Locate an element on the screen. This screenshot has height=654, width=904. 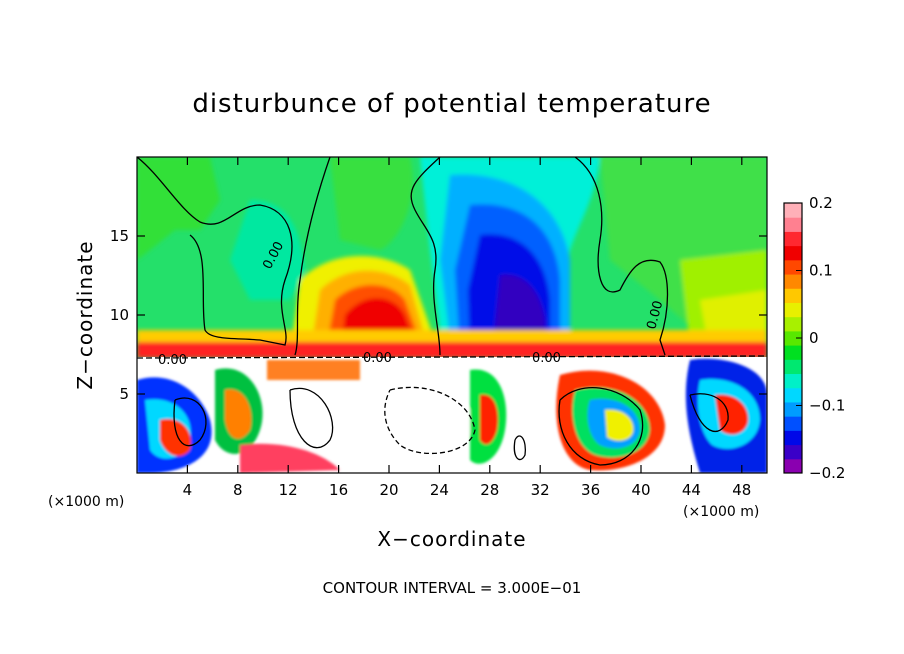
chart-title: disturbunce of potential temperature is located at coordinates (451, 104).